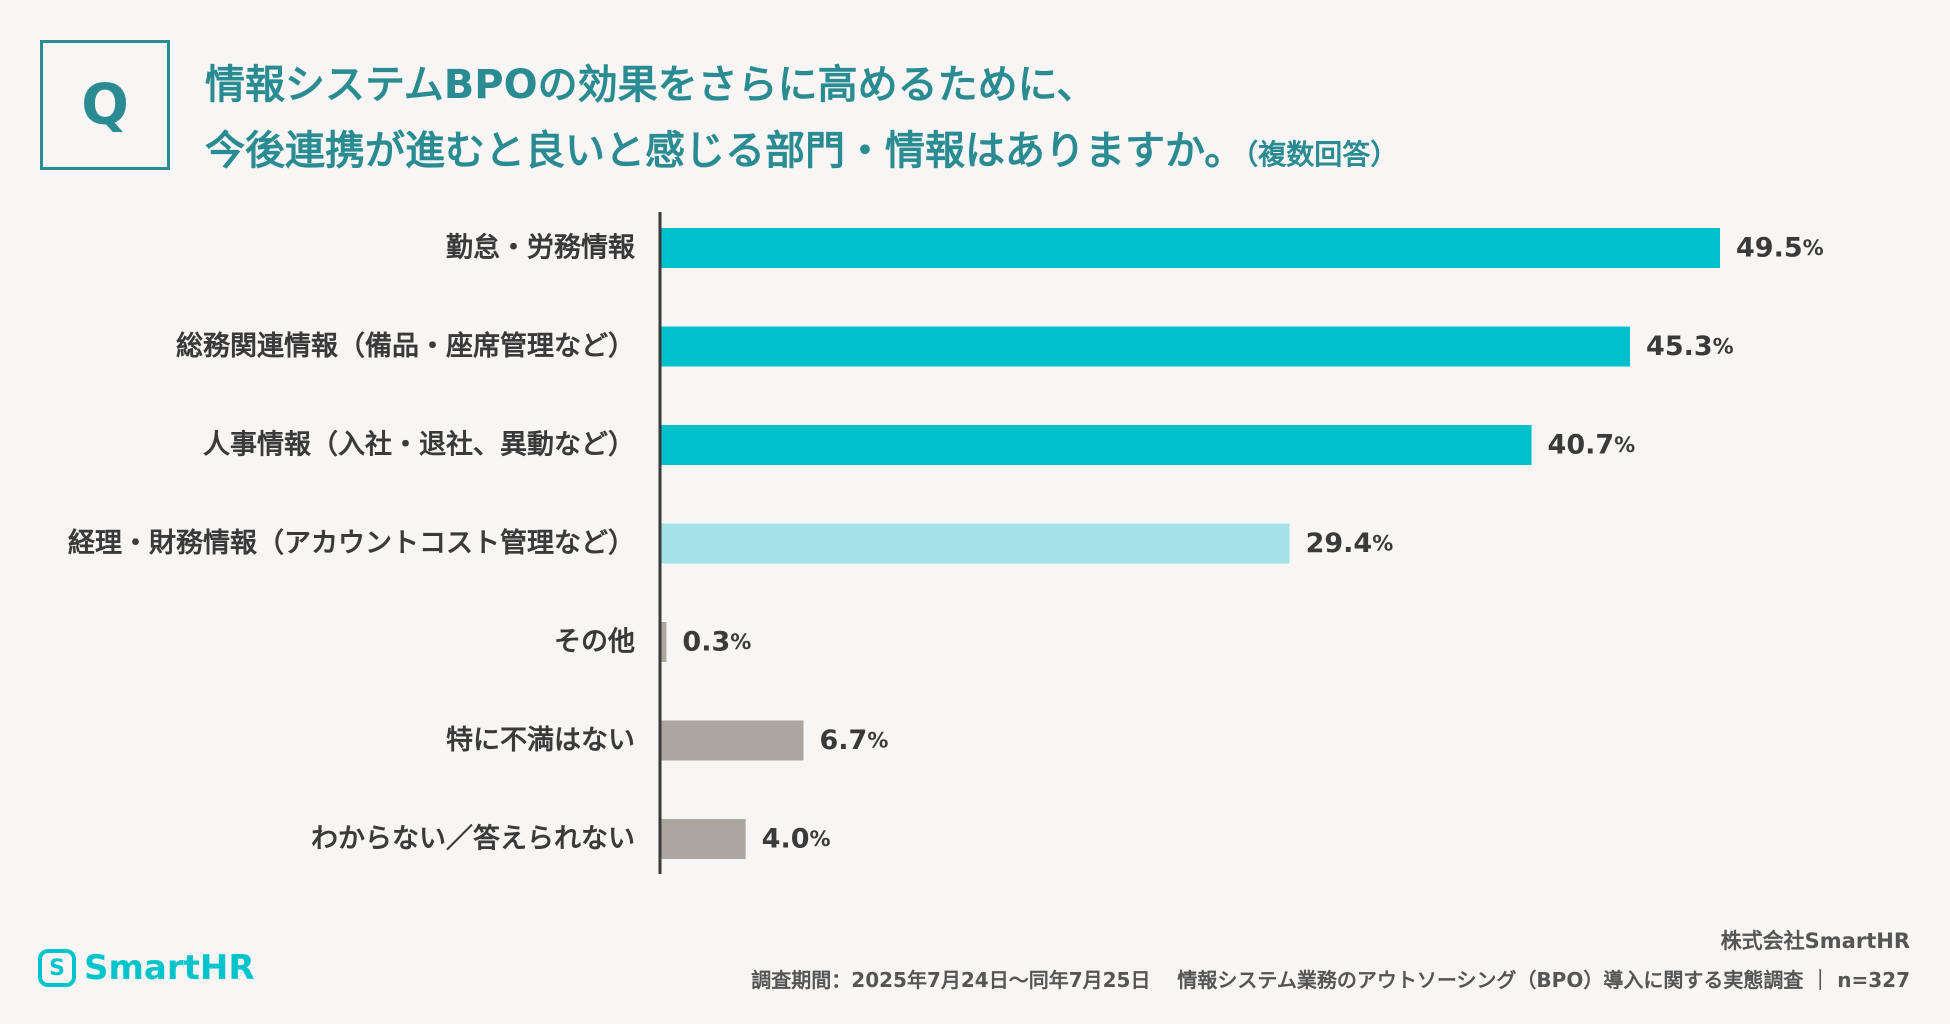  What do you see at coordinates (169, 968) in the screenshot?
I see `smarthr-logo-text: SmartHR` at bounding box center [169, 968].